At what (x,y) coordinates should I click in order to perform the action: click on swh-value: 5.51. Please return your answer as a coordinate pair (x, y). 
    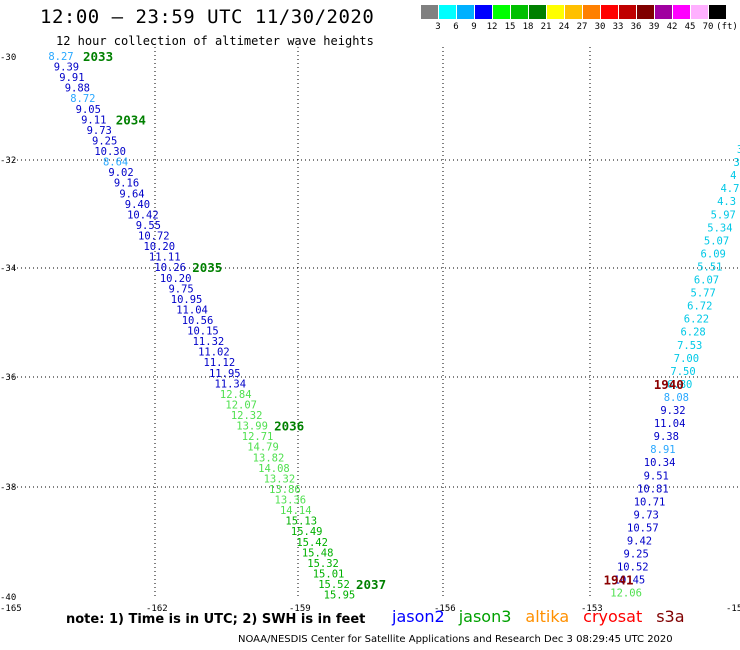
    Looking at the image, I should click on (709, 267).